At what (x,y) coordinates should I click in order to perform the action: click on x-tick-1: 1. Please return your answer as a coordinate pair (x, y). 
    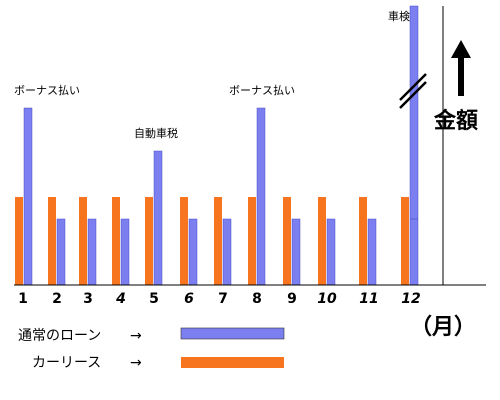
    Looking at the image, I should click on (23, 299).